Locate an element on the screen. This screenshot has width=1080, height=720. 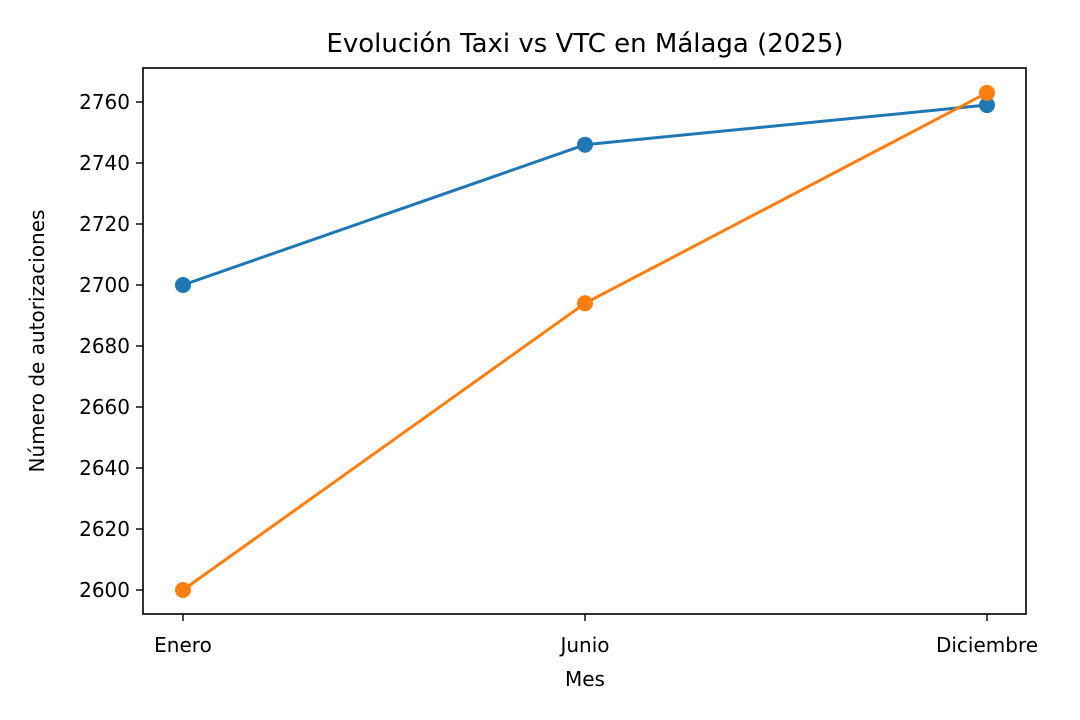
y-tick-label: 2740 is located at coordinates (104, 163).